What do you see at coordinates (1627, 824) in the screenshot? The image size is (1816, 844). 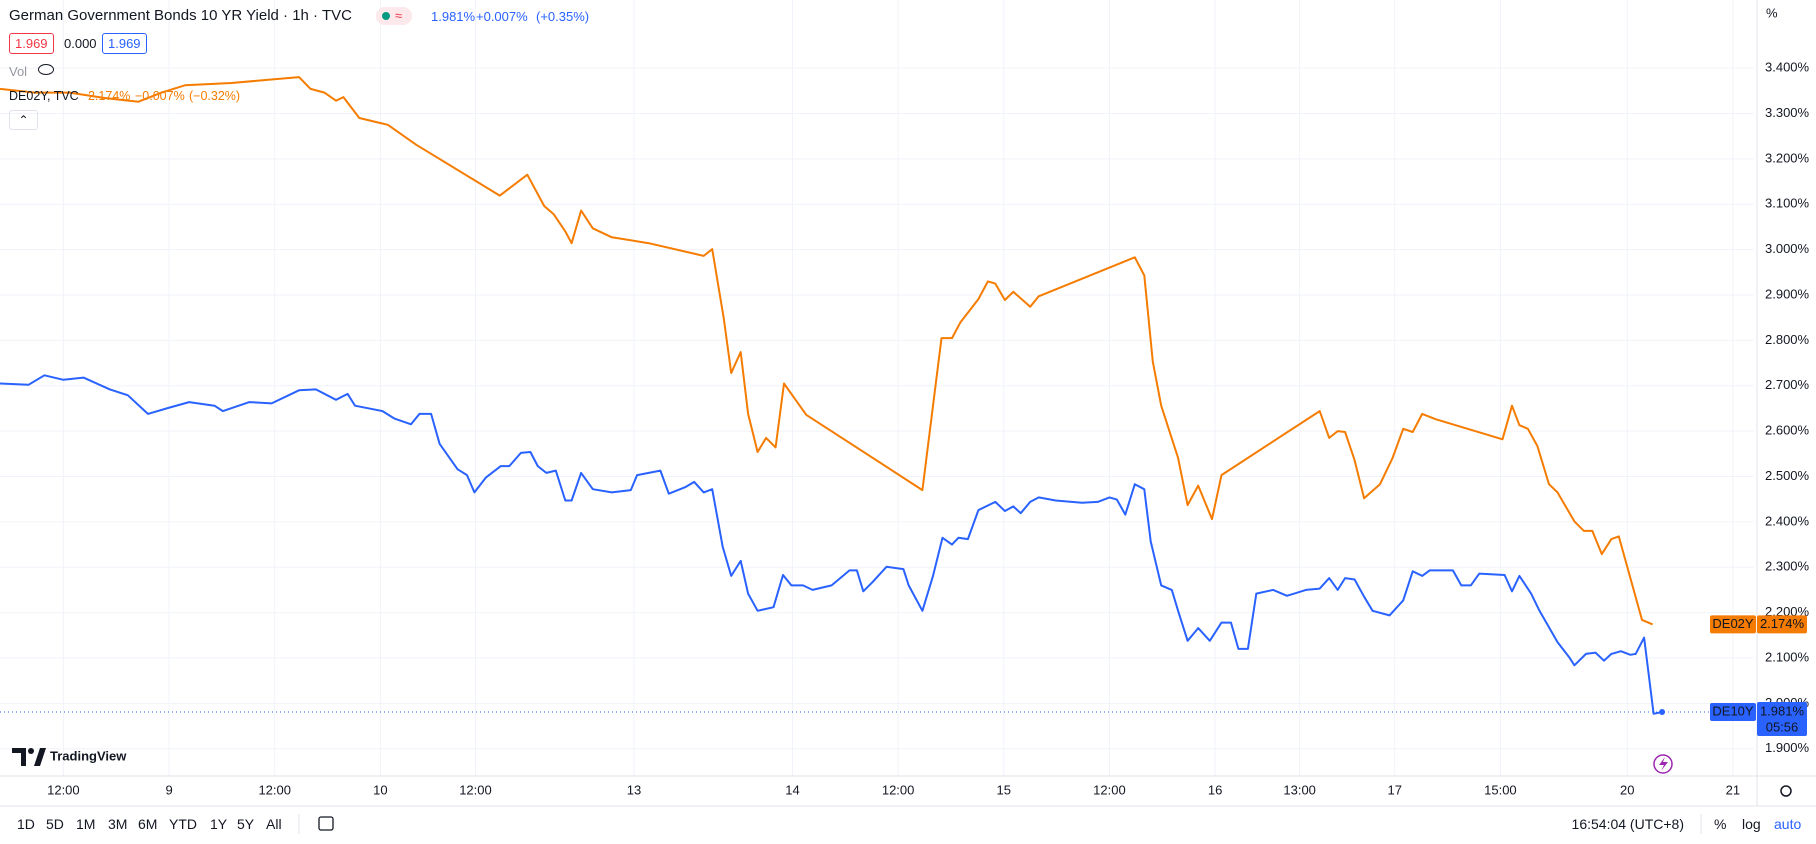 I see `clock: 16:54:04 (UTC+8)` at bounding box center [1627, 824].